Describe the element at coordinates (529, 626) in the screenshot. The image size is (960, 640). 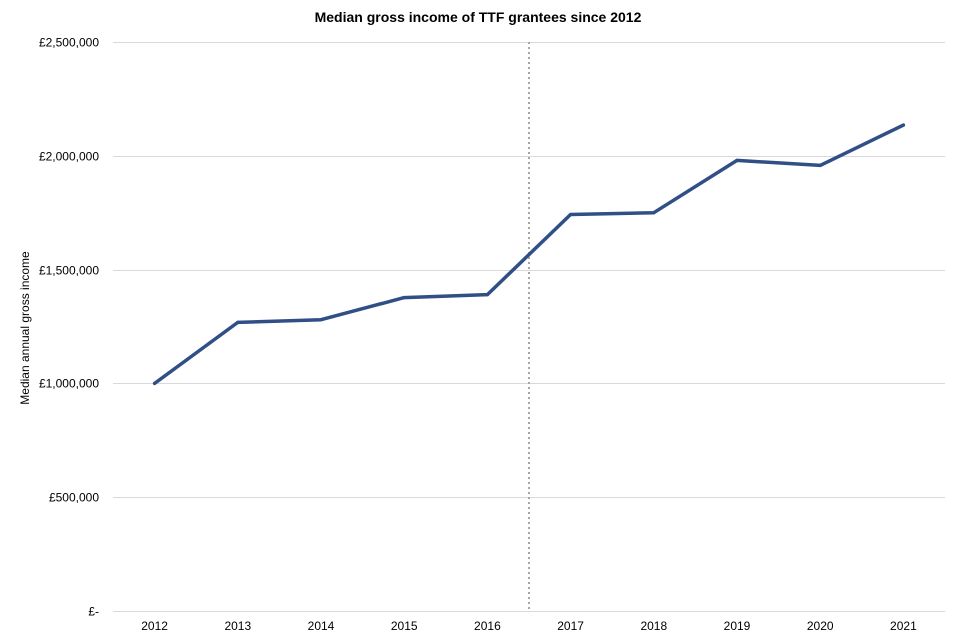
I see `x-axis-ticks: 2012 2013 2014 2015 2016 2017 2018 2019 2020 2021` at that location.